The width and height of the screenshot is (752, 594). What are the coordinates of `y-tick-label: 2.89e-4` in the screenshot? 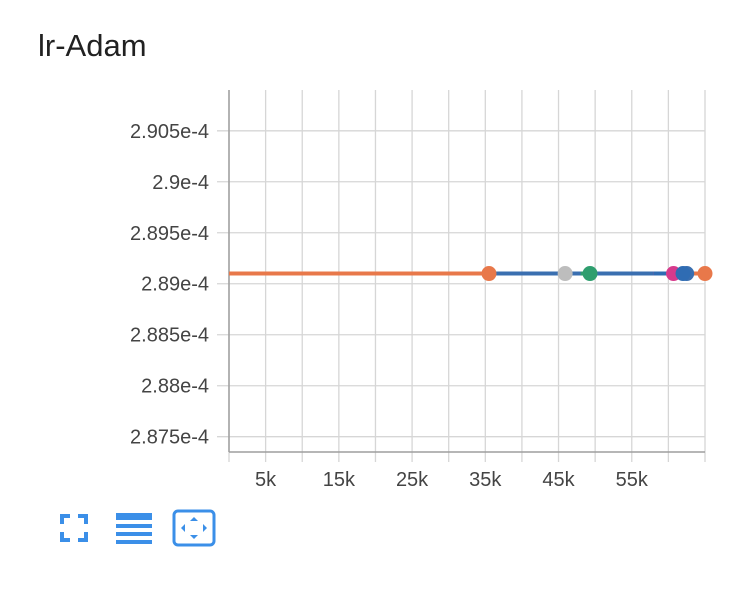 It's located at (175, 285).